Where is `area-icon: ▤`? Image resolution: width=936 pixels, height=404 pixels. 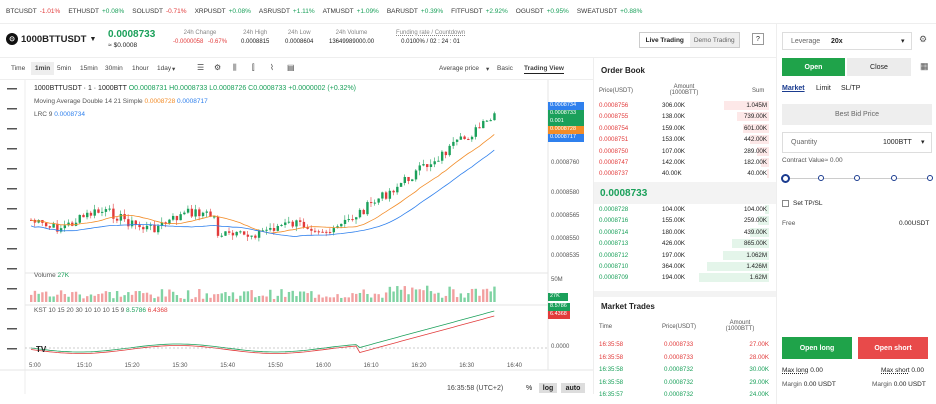 area-icon: ▤ is located at coordinates (291, 67).